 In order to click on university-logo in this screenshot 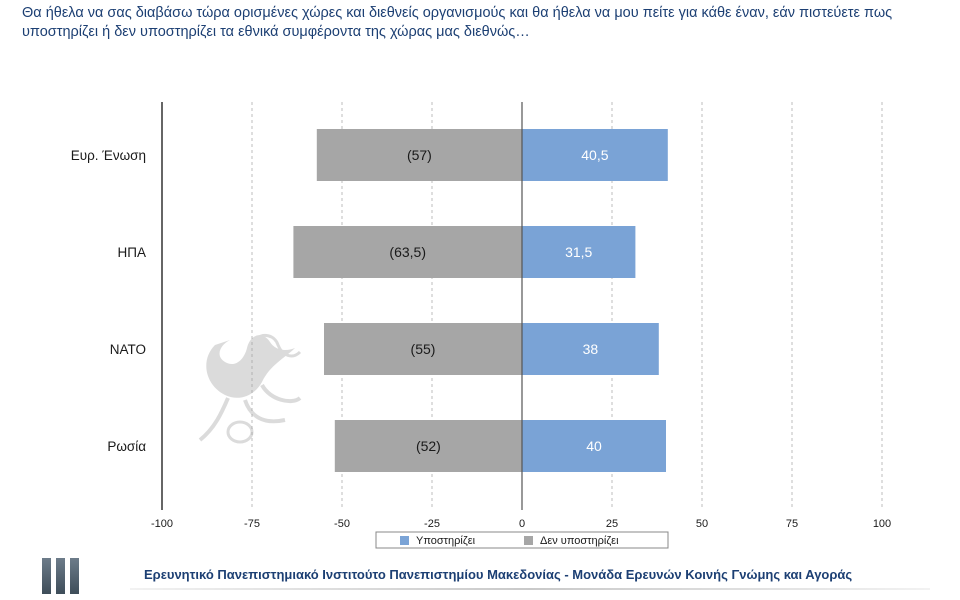, I will do `click(63, 577)`.